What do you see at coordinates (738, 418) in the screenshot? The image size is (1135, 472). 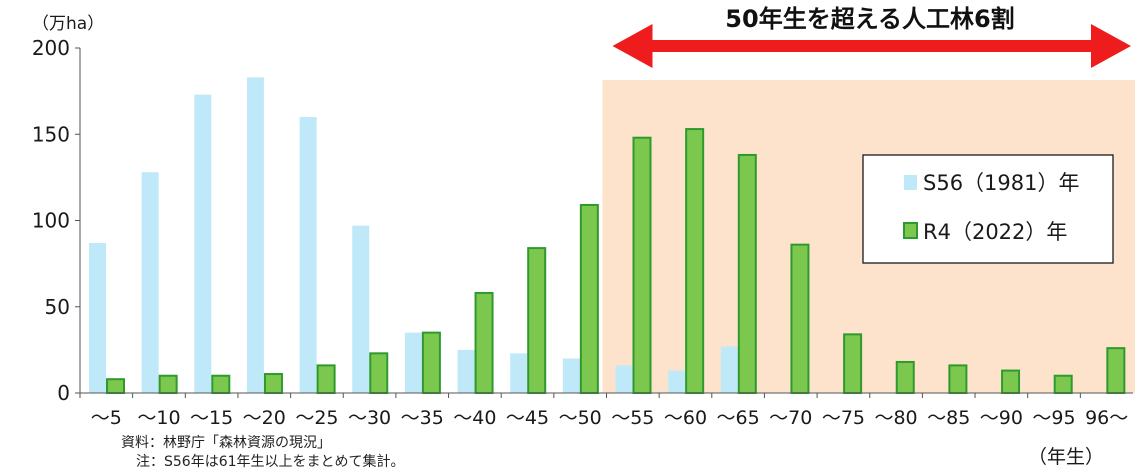 I see `x-tick-label: ～65` at bounding box center [738, 418].